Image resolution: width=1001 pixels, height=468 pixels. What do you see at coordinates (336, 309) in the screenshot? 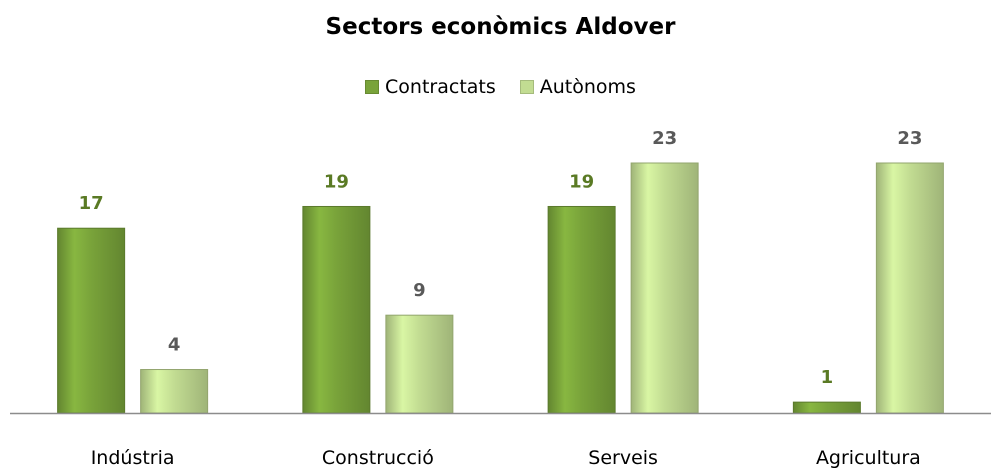
I see `bar-contractats-construccio` at bounding box center [336, 309].